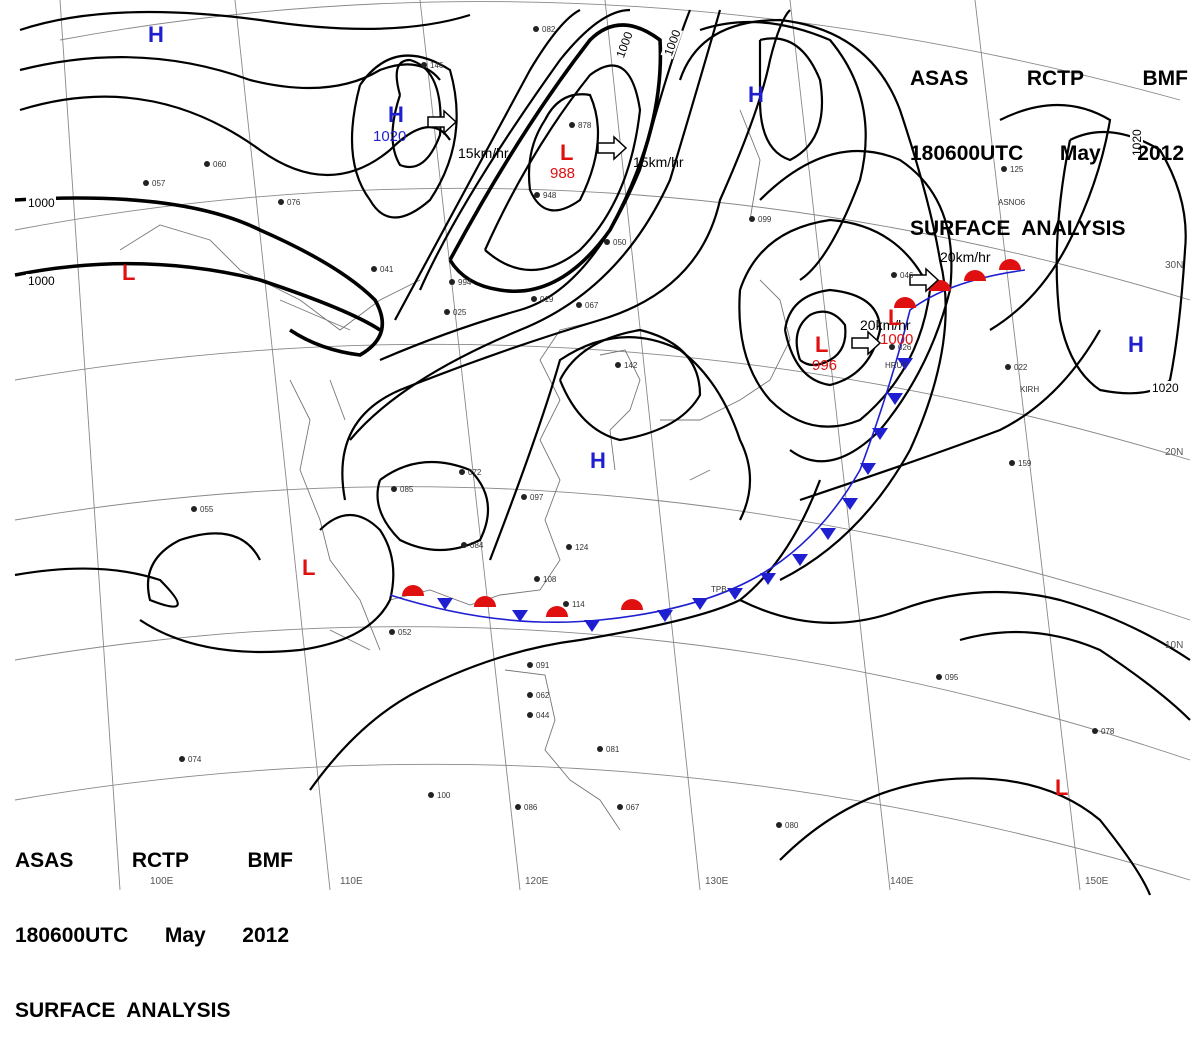 This screenshot has width=1200, height=1048. What do you see at coordinates (1080, 153) in the screenshot?
I see `header-month: May` at bounding box center [1080, 153].